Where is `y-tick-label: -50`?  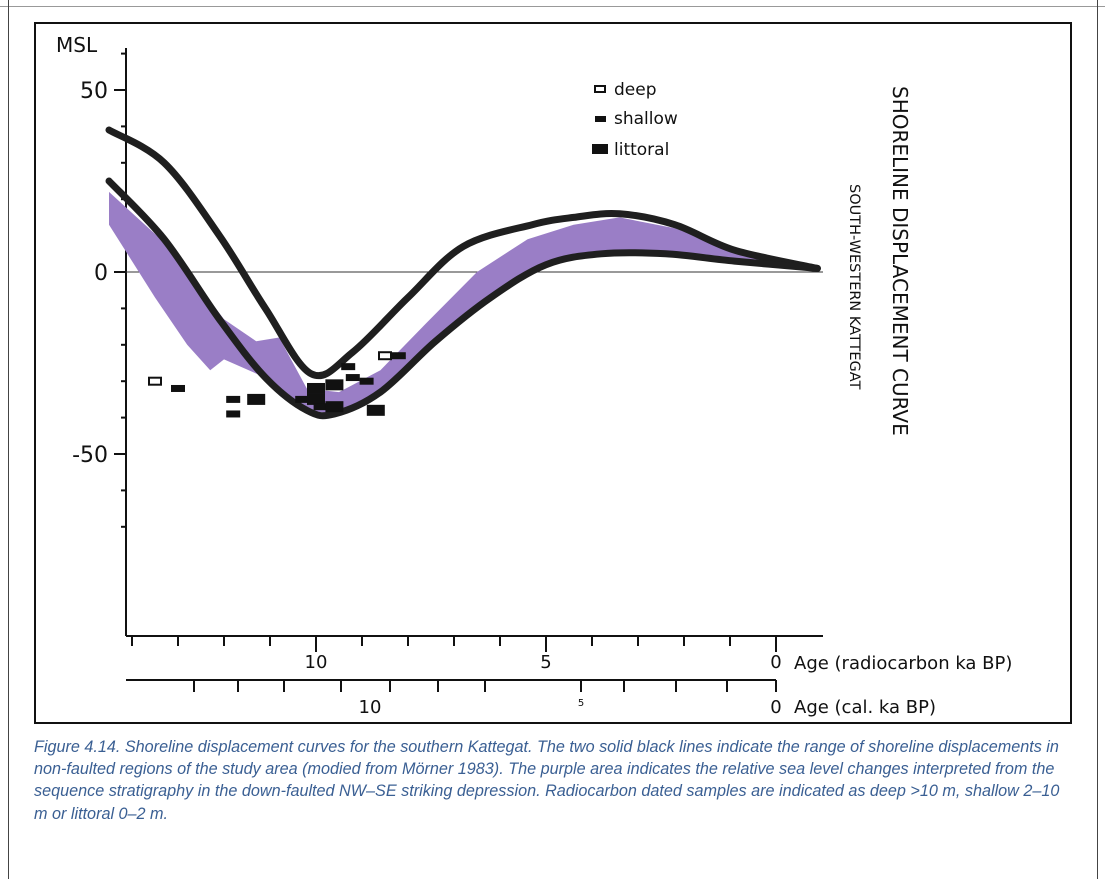 y-tick-label: -50 is located at coordinates (90, 455).